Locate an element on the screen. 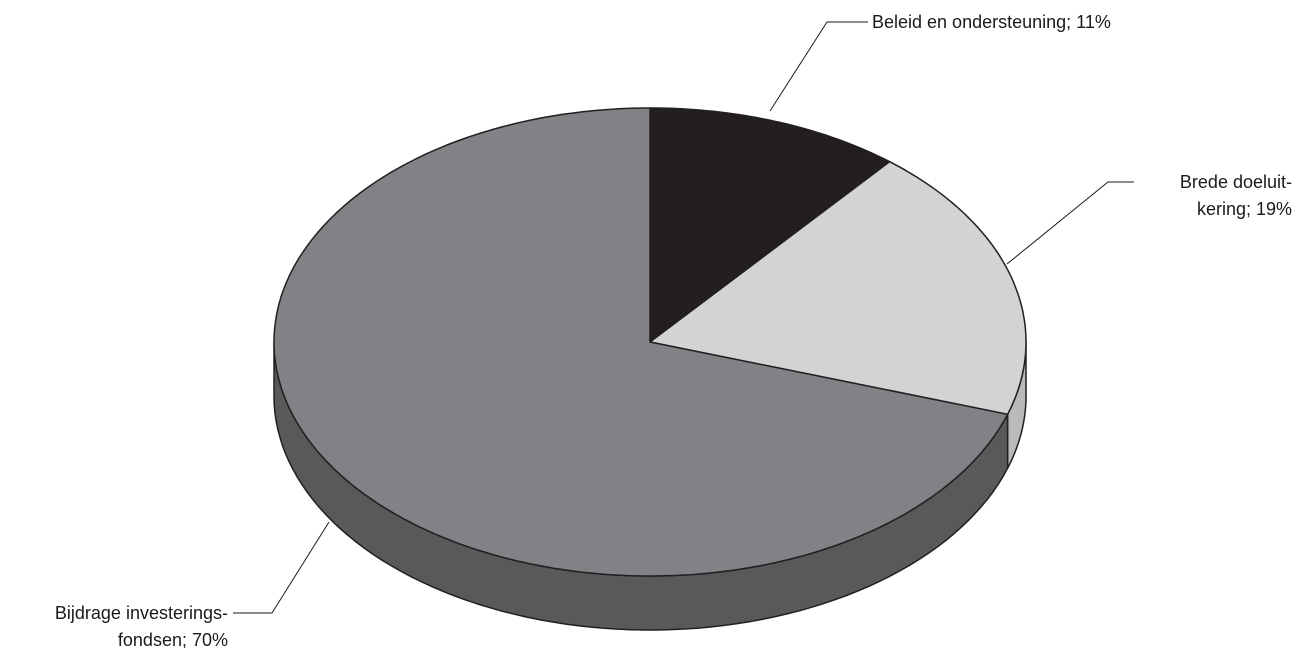 This screenshot has height=648, width=1294. label-beleid: Beleid en ondersteuning; 11% is located at coordinates (991, 22).